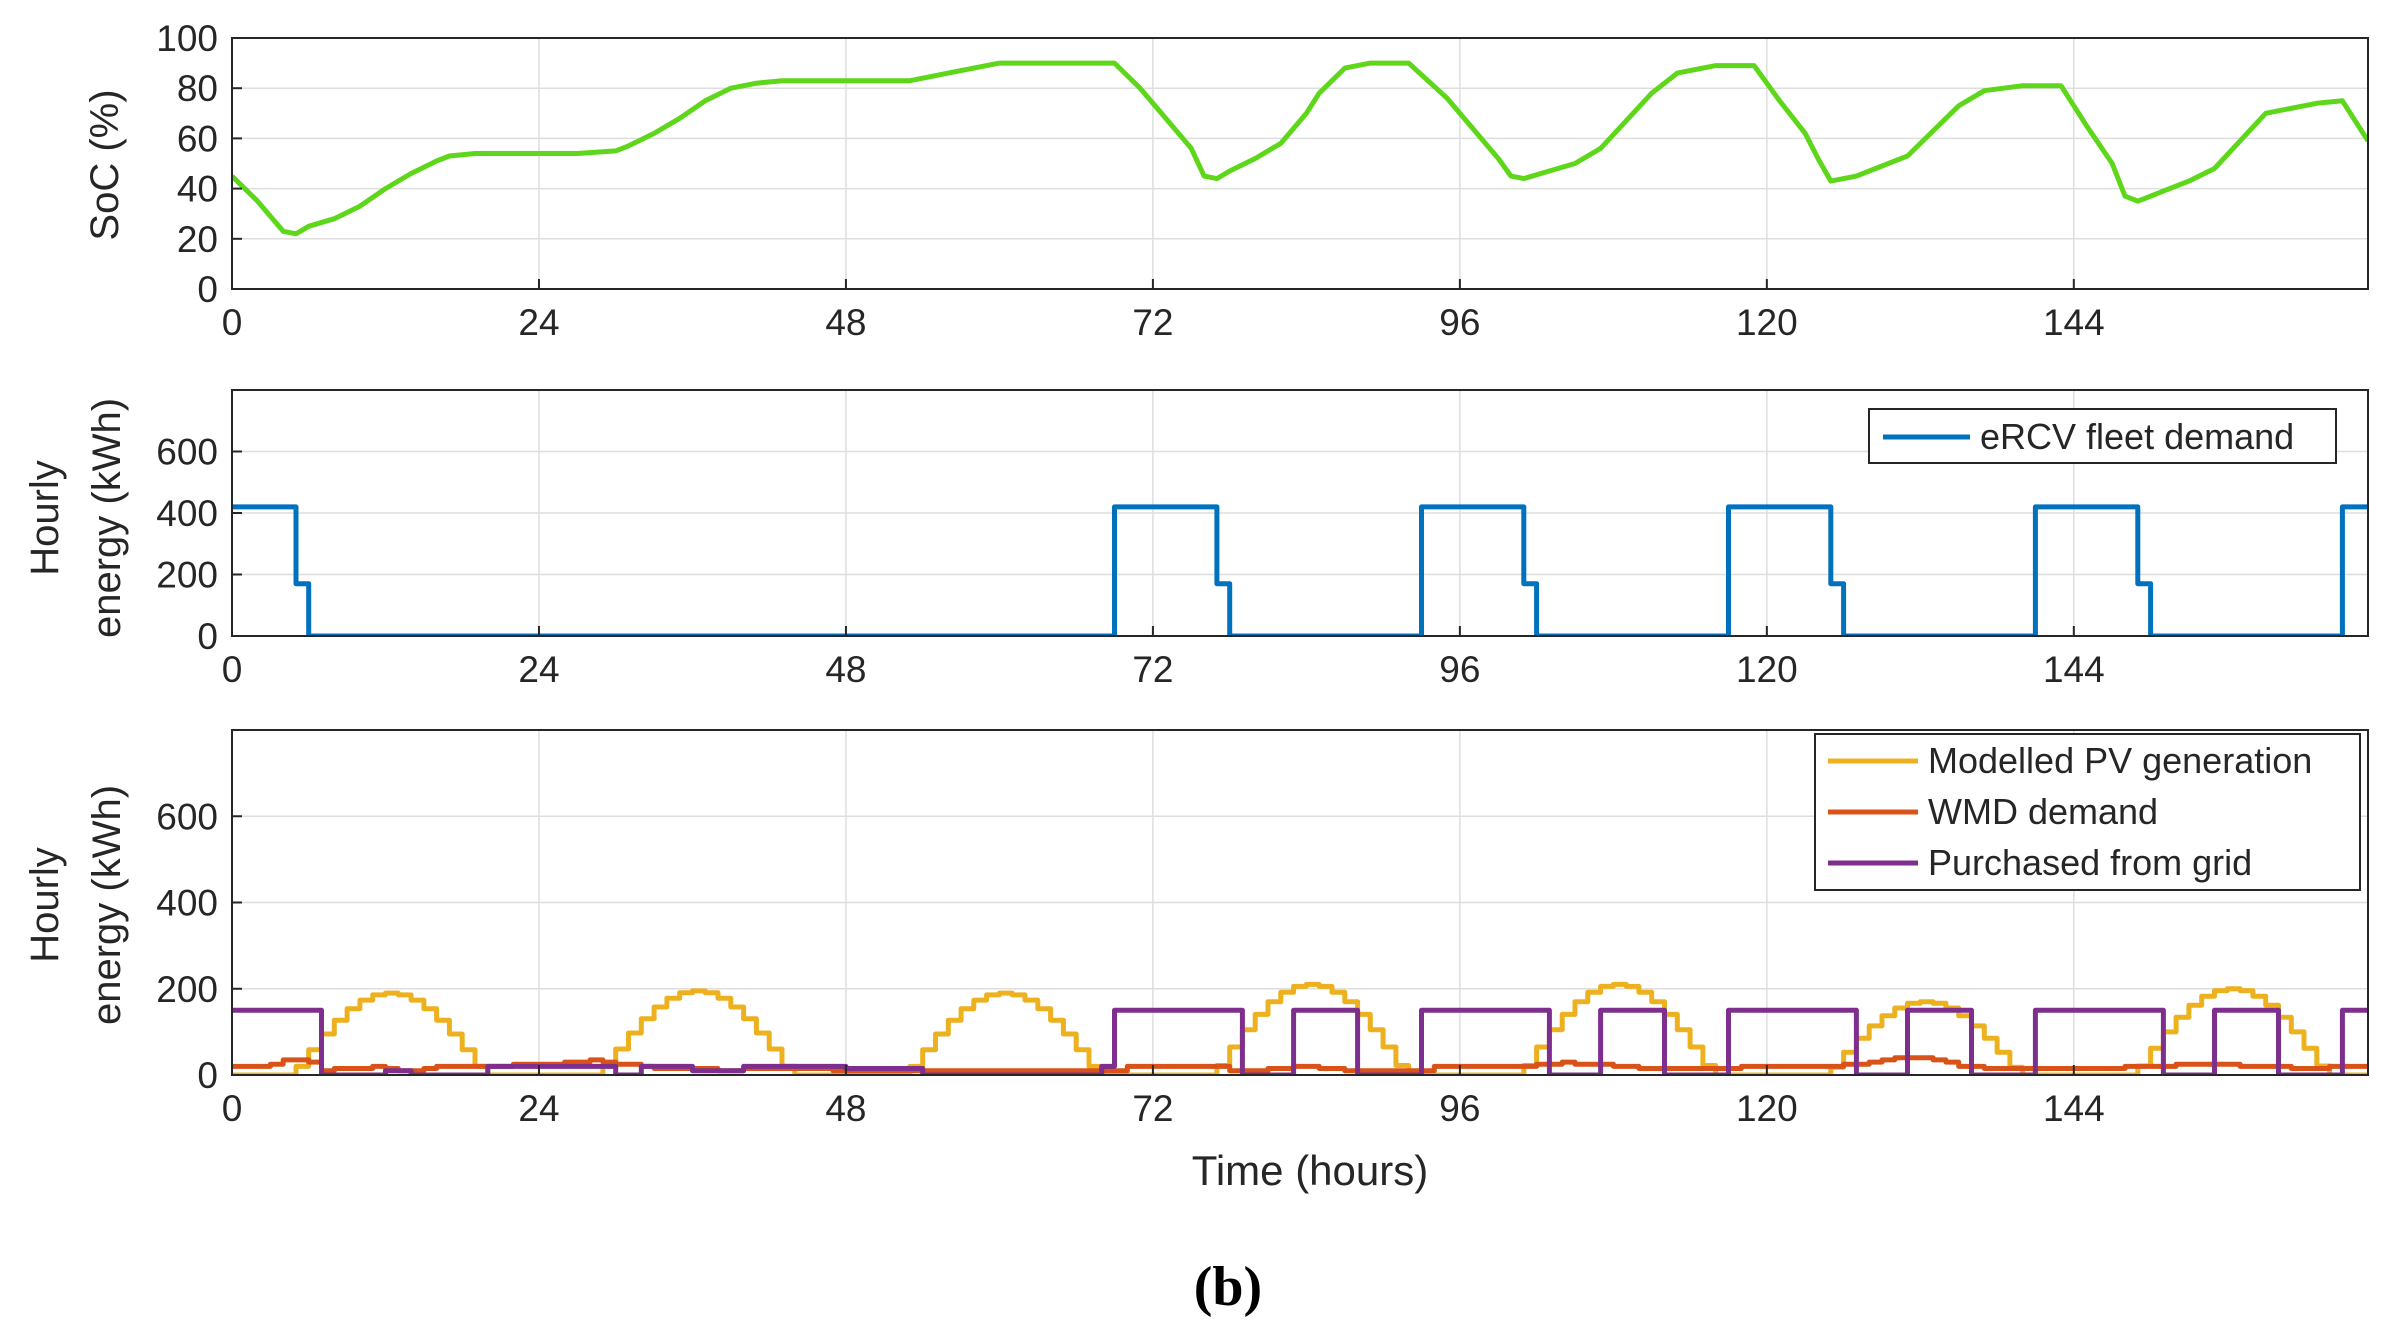 The height and width of the screenshot is (1341, 2383). What do you see at coordinates (45, 905) in the screenshot?
I see `energy-y-axis-label-line1: Hourly` at bounding box center [45, 905].